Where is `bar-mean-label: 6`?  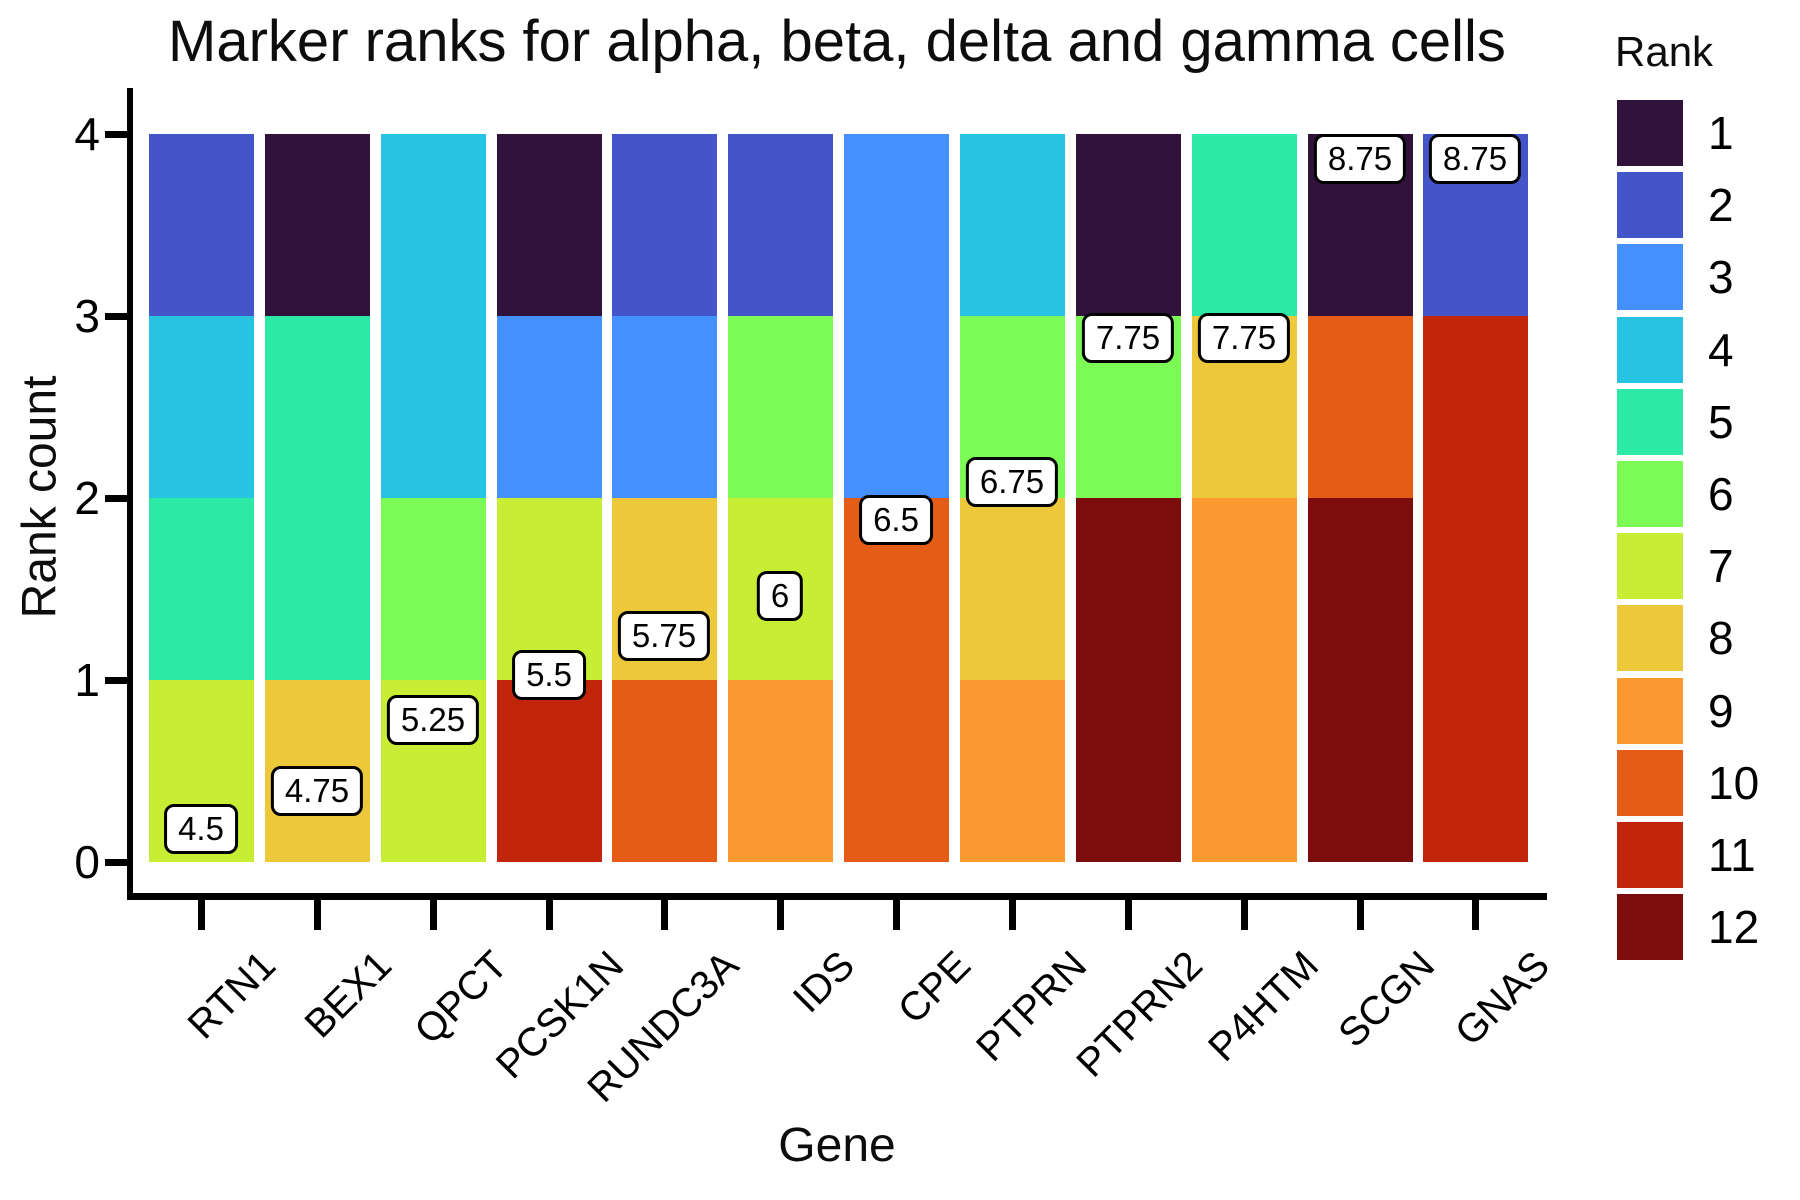 bar-mean-label: 6 is located at coordinates (780, 596).